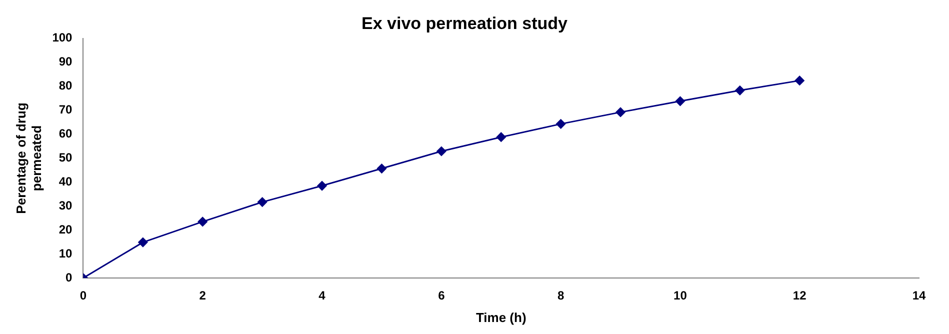  I want to click on y-tick-label: 80, so click(65, 85).